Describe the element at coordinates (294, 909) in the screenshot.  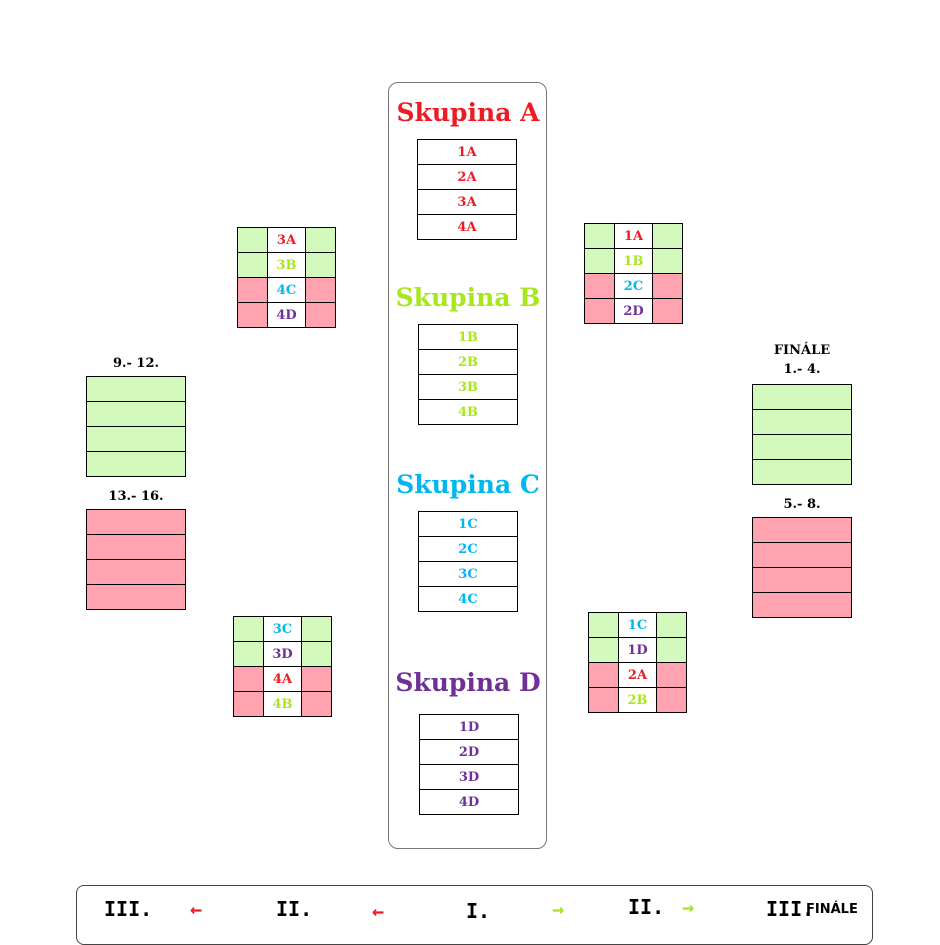
I see `legend-round-2-left: II.` at that location.